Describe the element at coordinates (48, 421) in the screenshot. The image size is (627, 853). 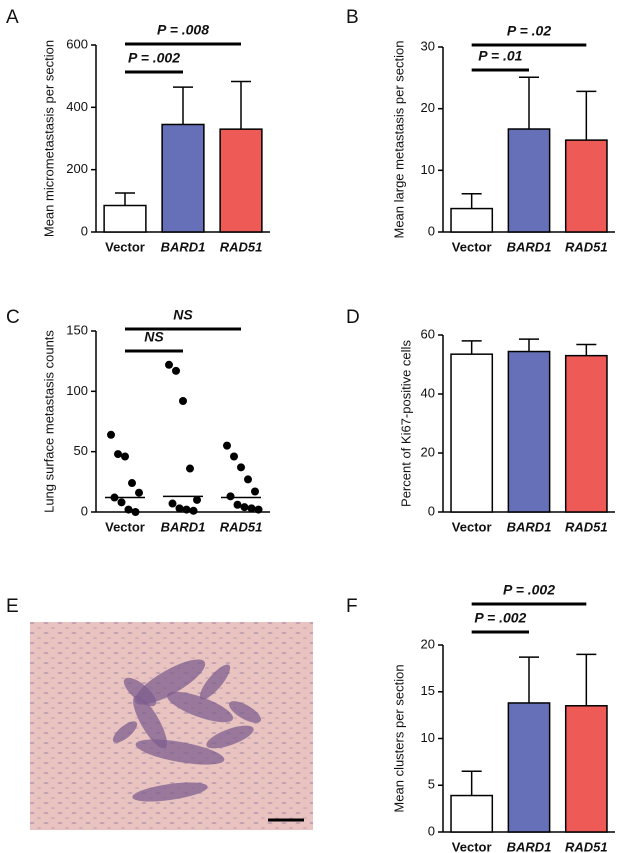
I see `y-axis-label: Lung surface metastasis counts` at that location.